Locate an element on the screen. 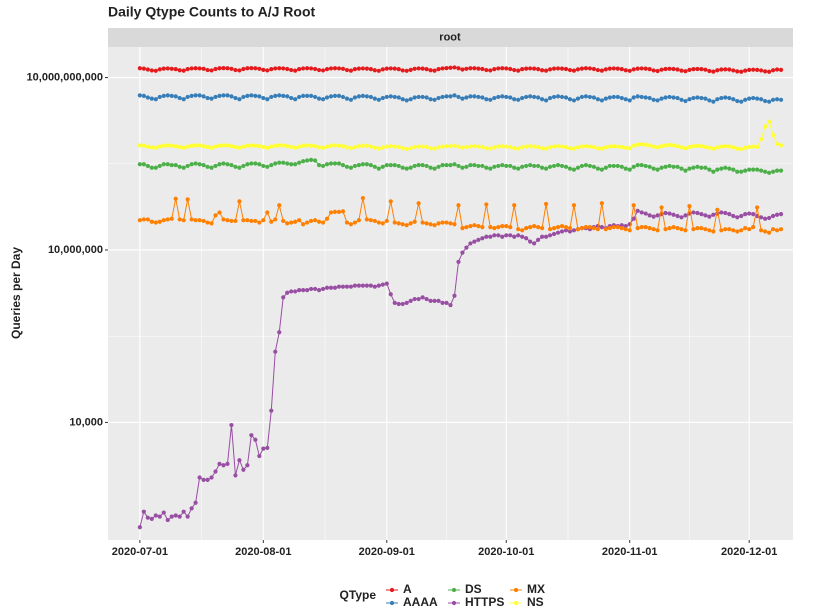 This screenshot has height=613, width=813. legend-label: NS is located at coordinates (535, 602).